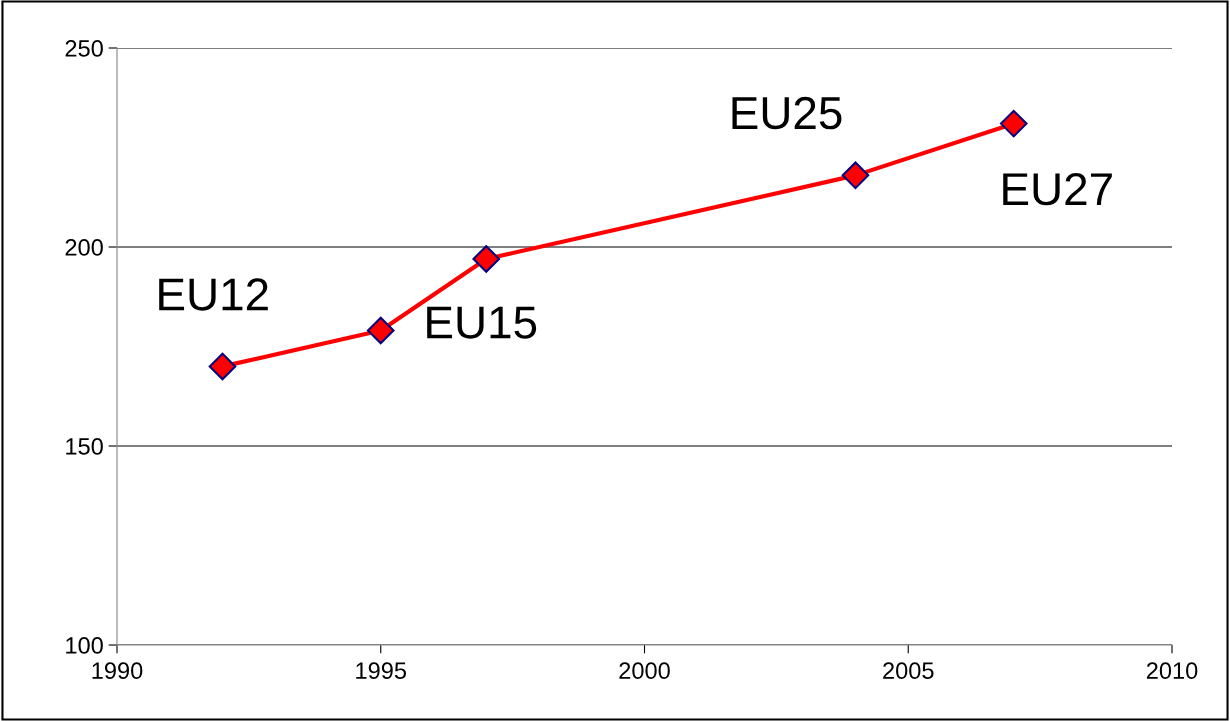  Describe the element at coordinates (117, 671) in the screenshot. I see `x-tick-label: 1990` at that location.